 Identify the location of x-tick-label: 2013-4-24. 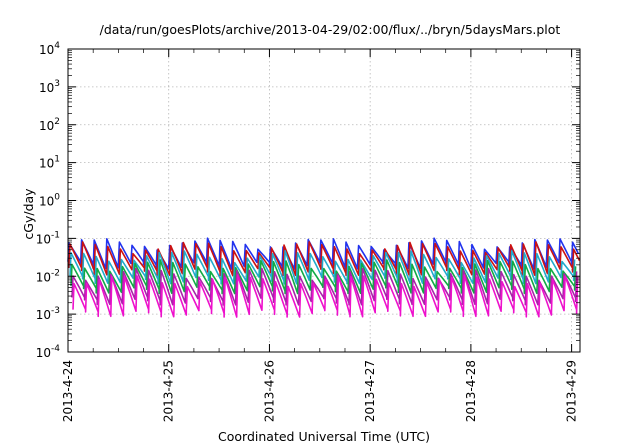
(68, 391).